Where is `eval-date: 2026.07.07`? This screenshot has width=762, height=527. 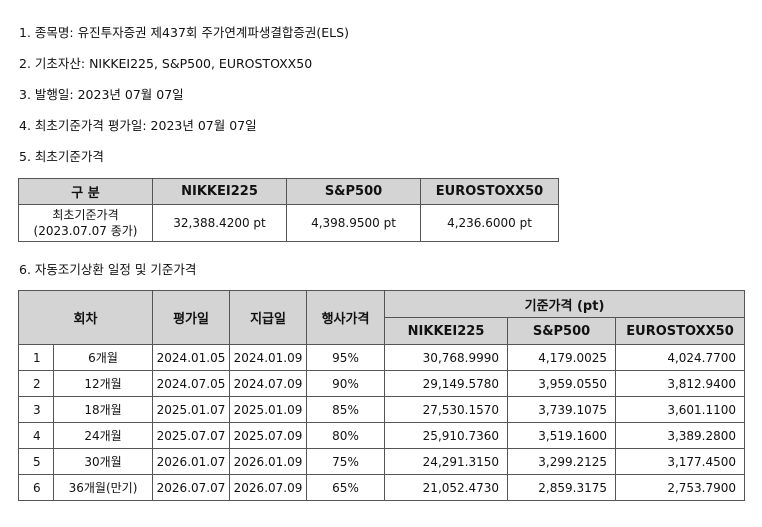 eval-date: 2026.07.07 is located at coordinates (191, 487).